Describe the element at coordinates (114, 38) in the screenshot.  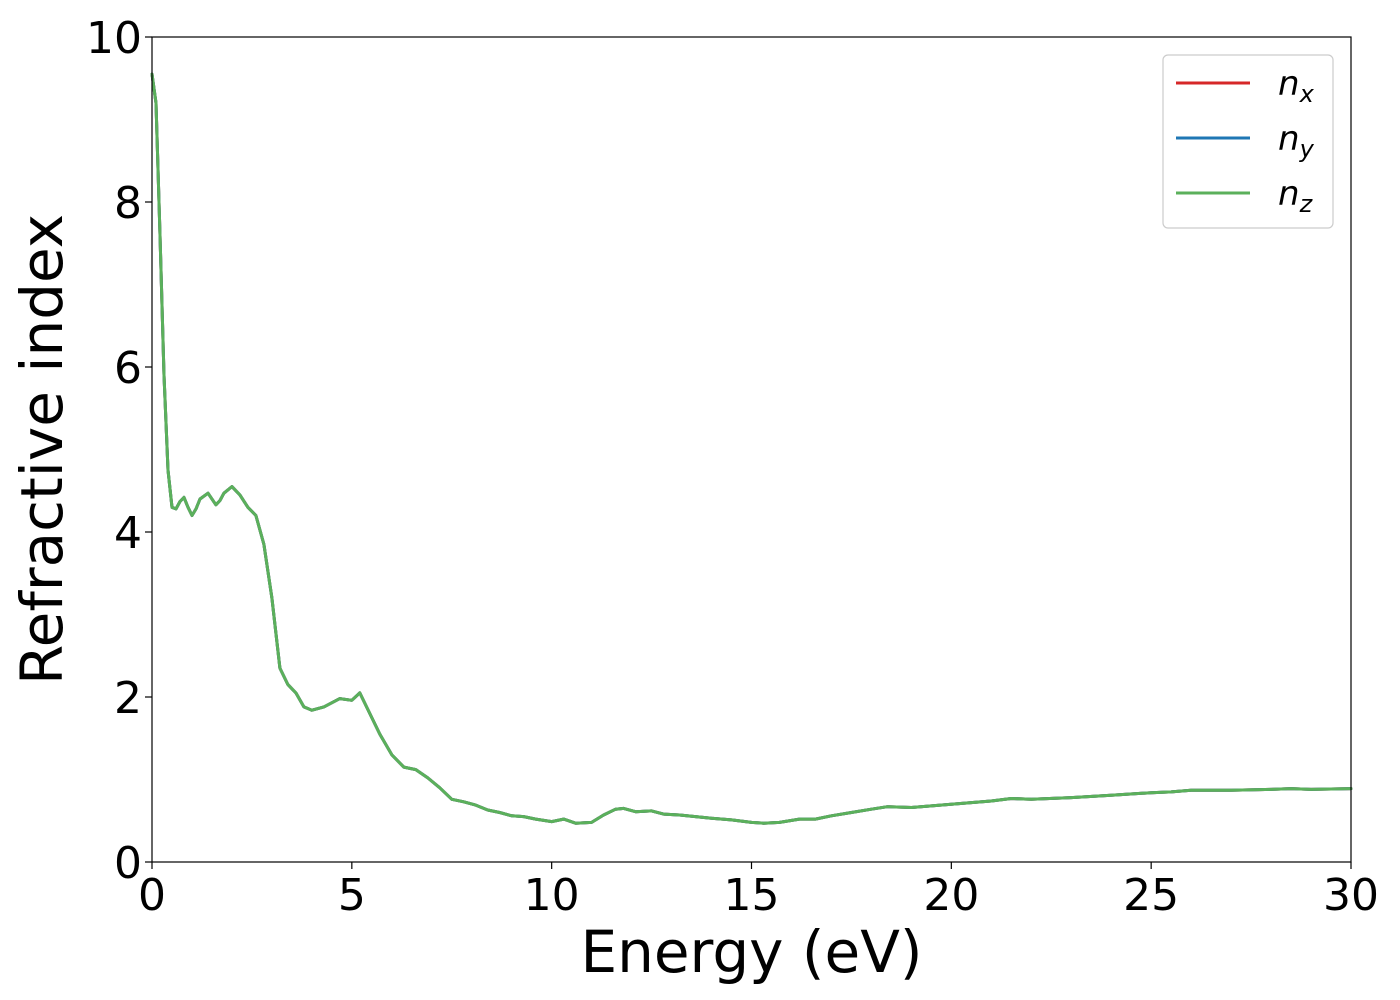
I see `y-tick-label: 10` at that location.